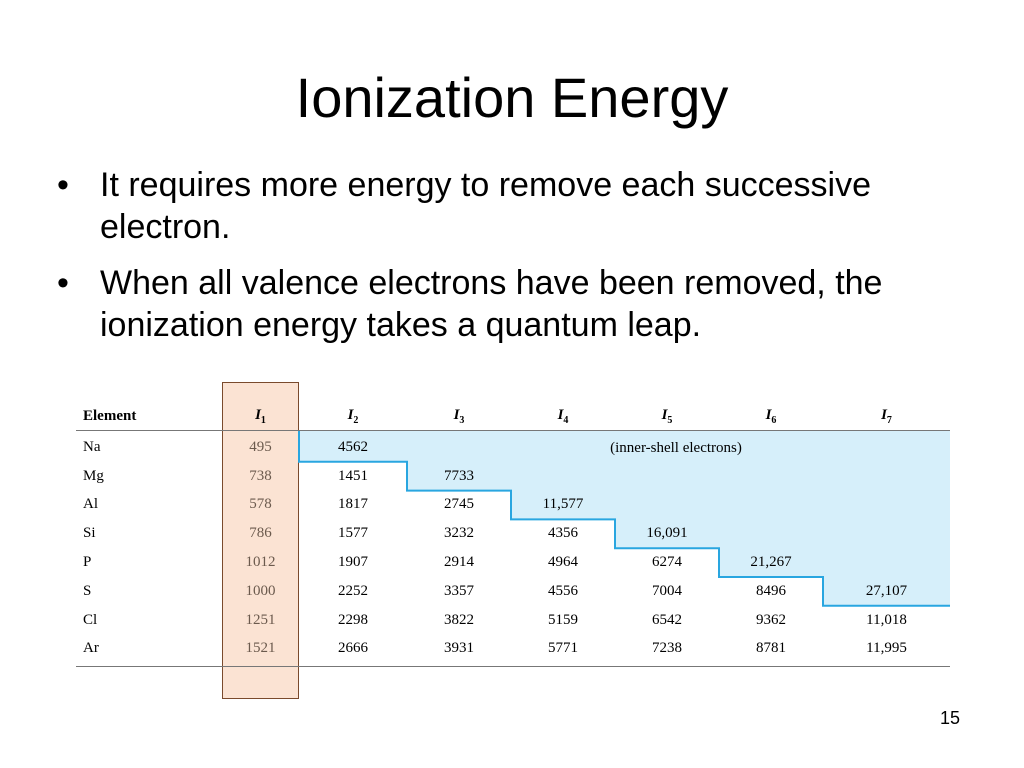  I want to click on header-element: Element, so click(149, 416).